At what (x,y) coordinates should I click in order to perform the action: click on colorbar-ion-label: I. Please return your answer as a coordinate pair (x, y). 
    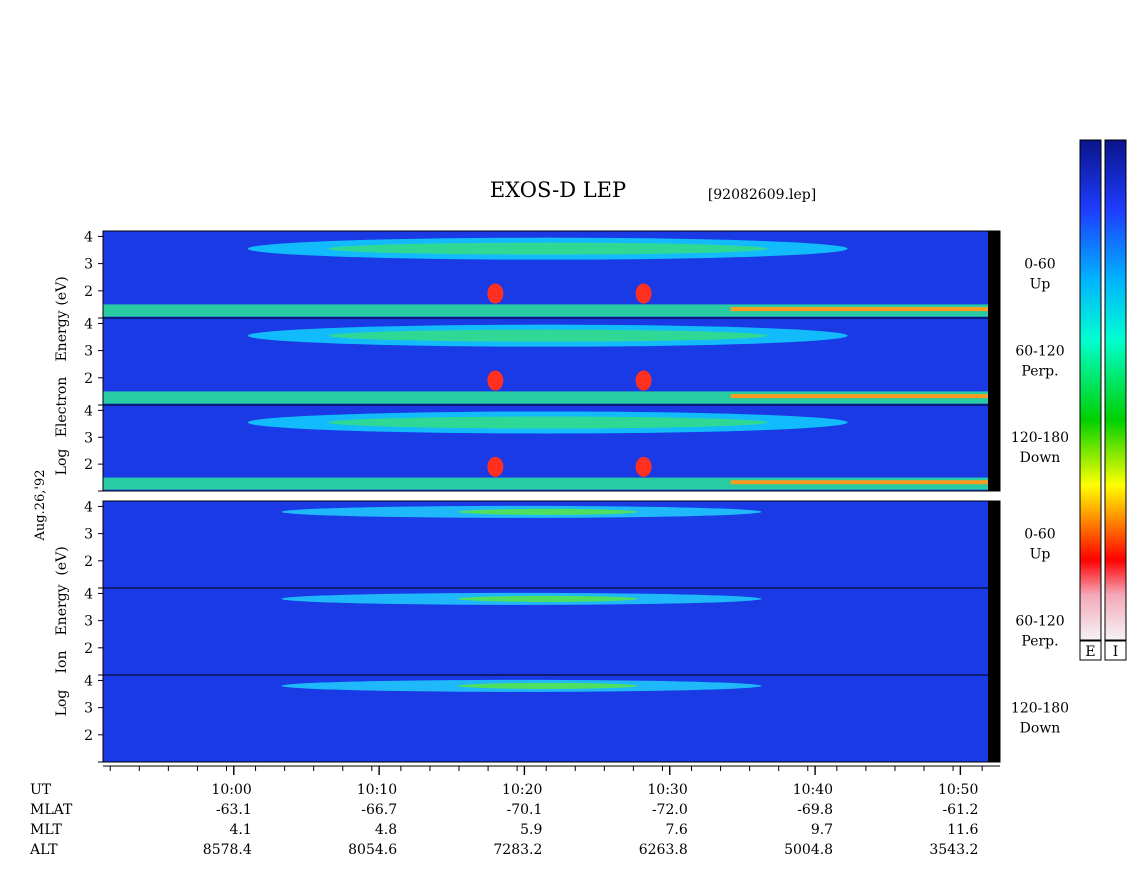
    Looking at the image, I should click on (1116, 652).